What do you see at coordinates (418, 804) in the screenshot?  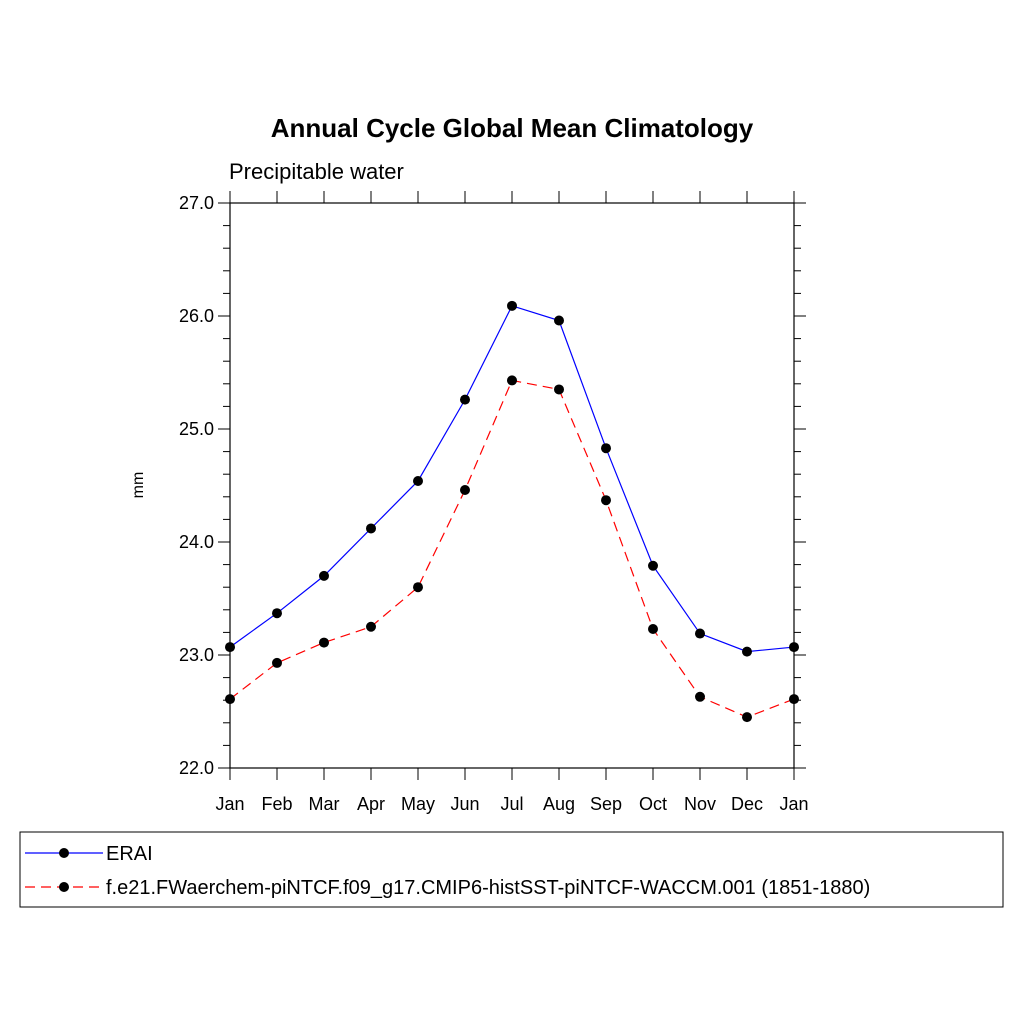 I see `x-tick-label: May` at bounding box center [418, 804].